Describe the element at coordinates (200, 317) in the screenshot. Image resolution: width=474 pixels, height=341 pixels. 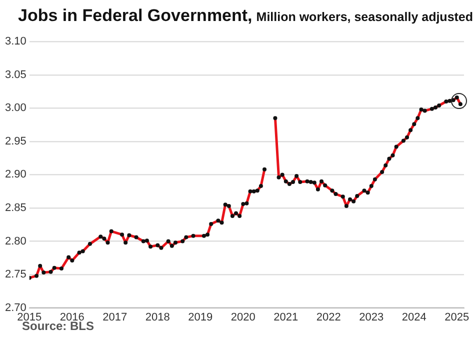
I see `x-tick-label: 2019` at that location.